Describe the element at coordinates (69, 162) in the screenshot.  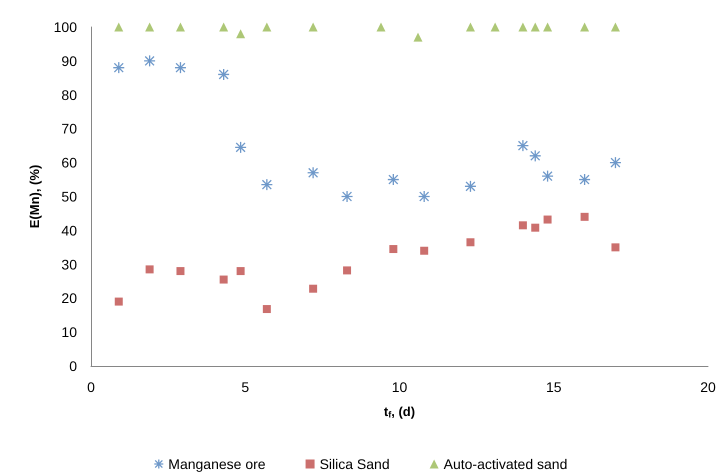
I see `y-tick-label: 60` at that location.